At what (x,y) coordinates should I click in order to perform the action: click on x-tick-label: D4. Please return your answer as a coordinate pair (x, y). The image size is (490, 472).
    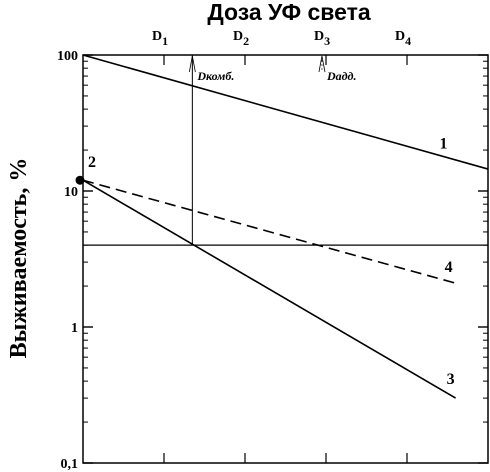
    Looking at the image, I should click on (403, 38).